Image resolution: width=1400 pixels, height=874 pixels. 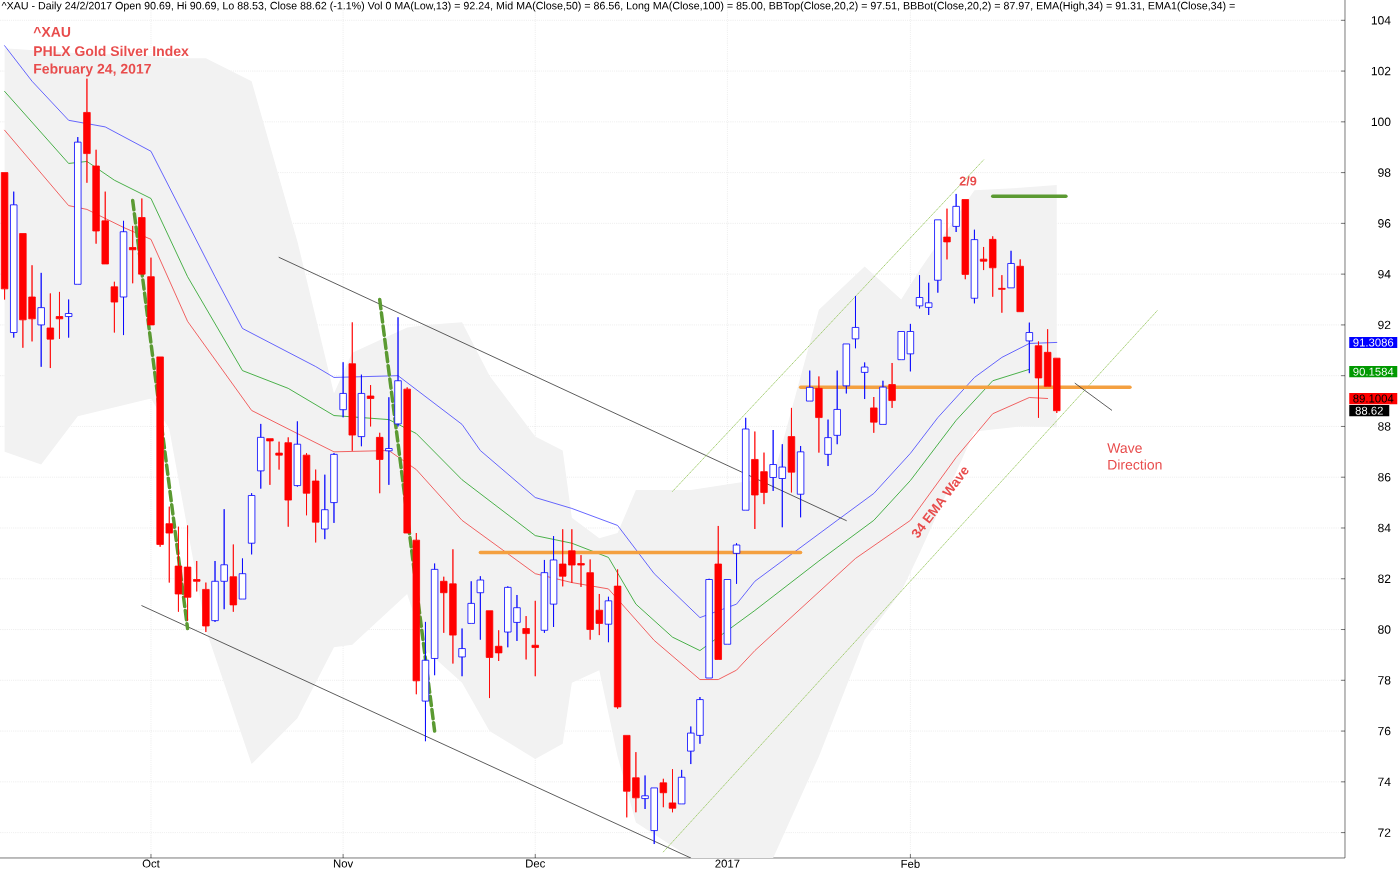 What do you see at coordinates (1373, 342) in the screenshot?
I see `text: 91.3086` at bounding box center [1373, 342].